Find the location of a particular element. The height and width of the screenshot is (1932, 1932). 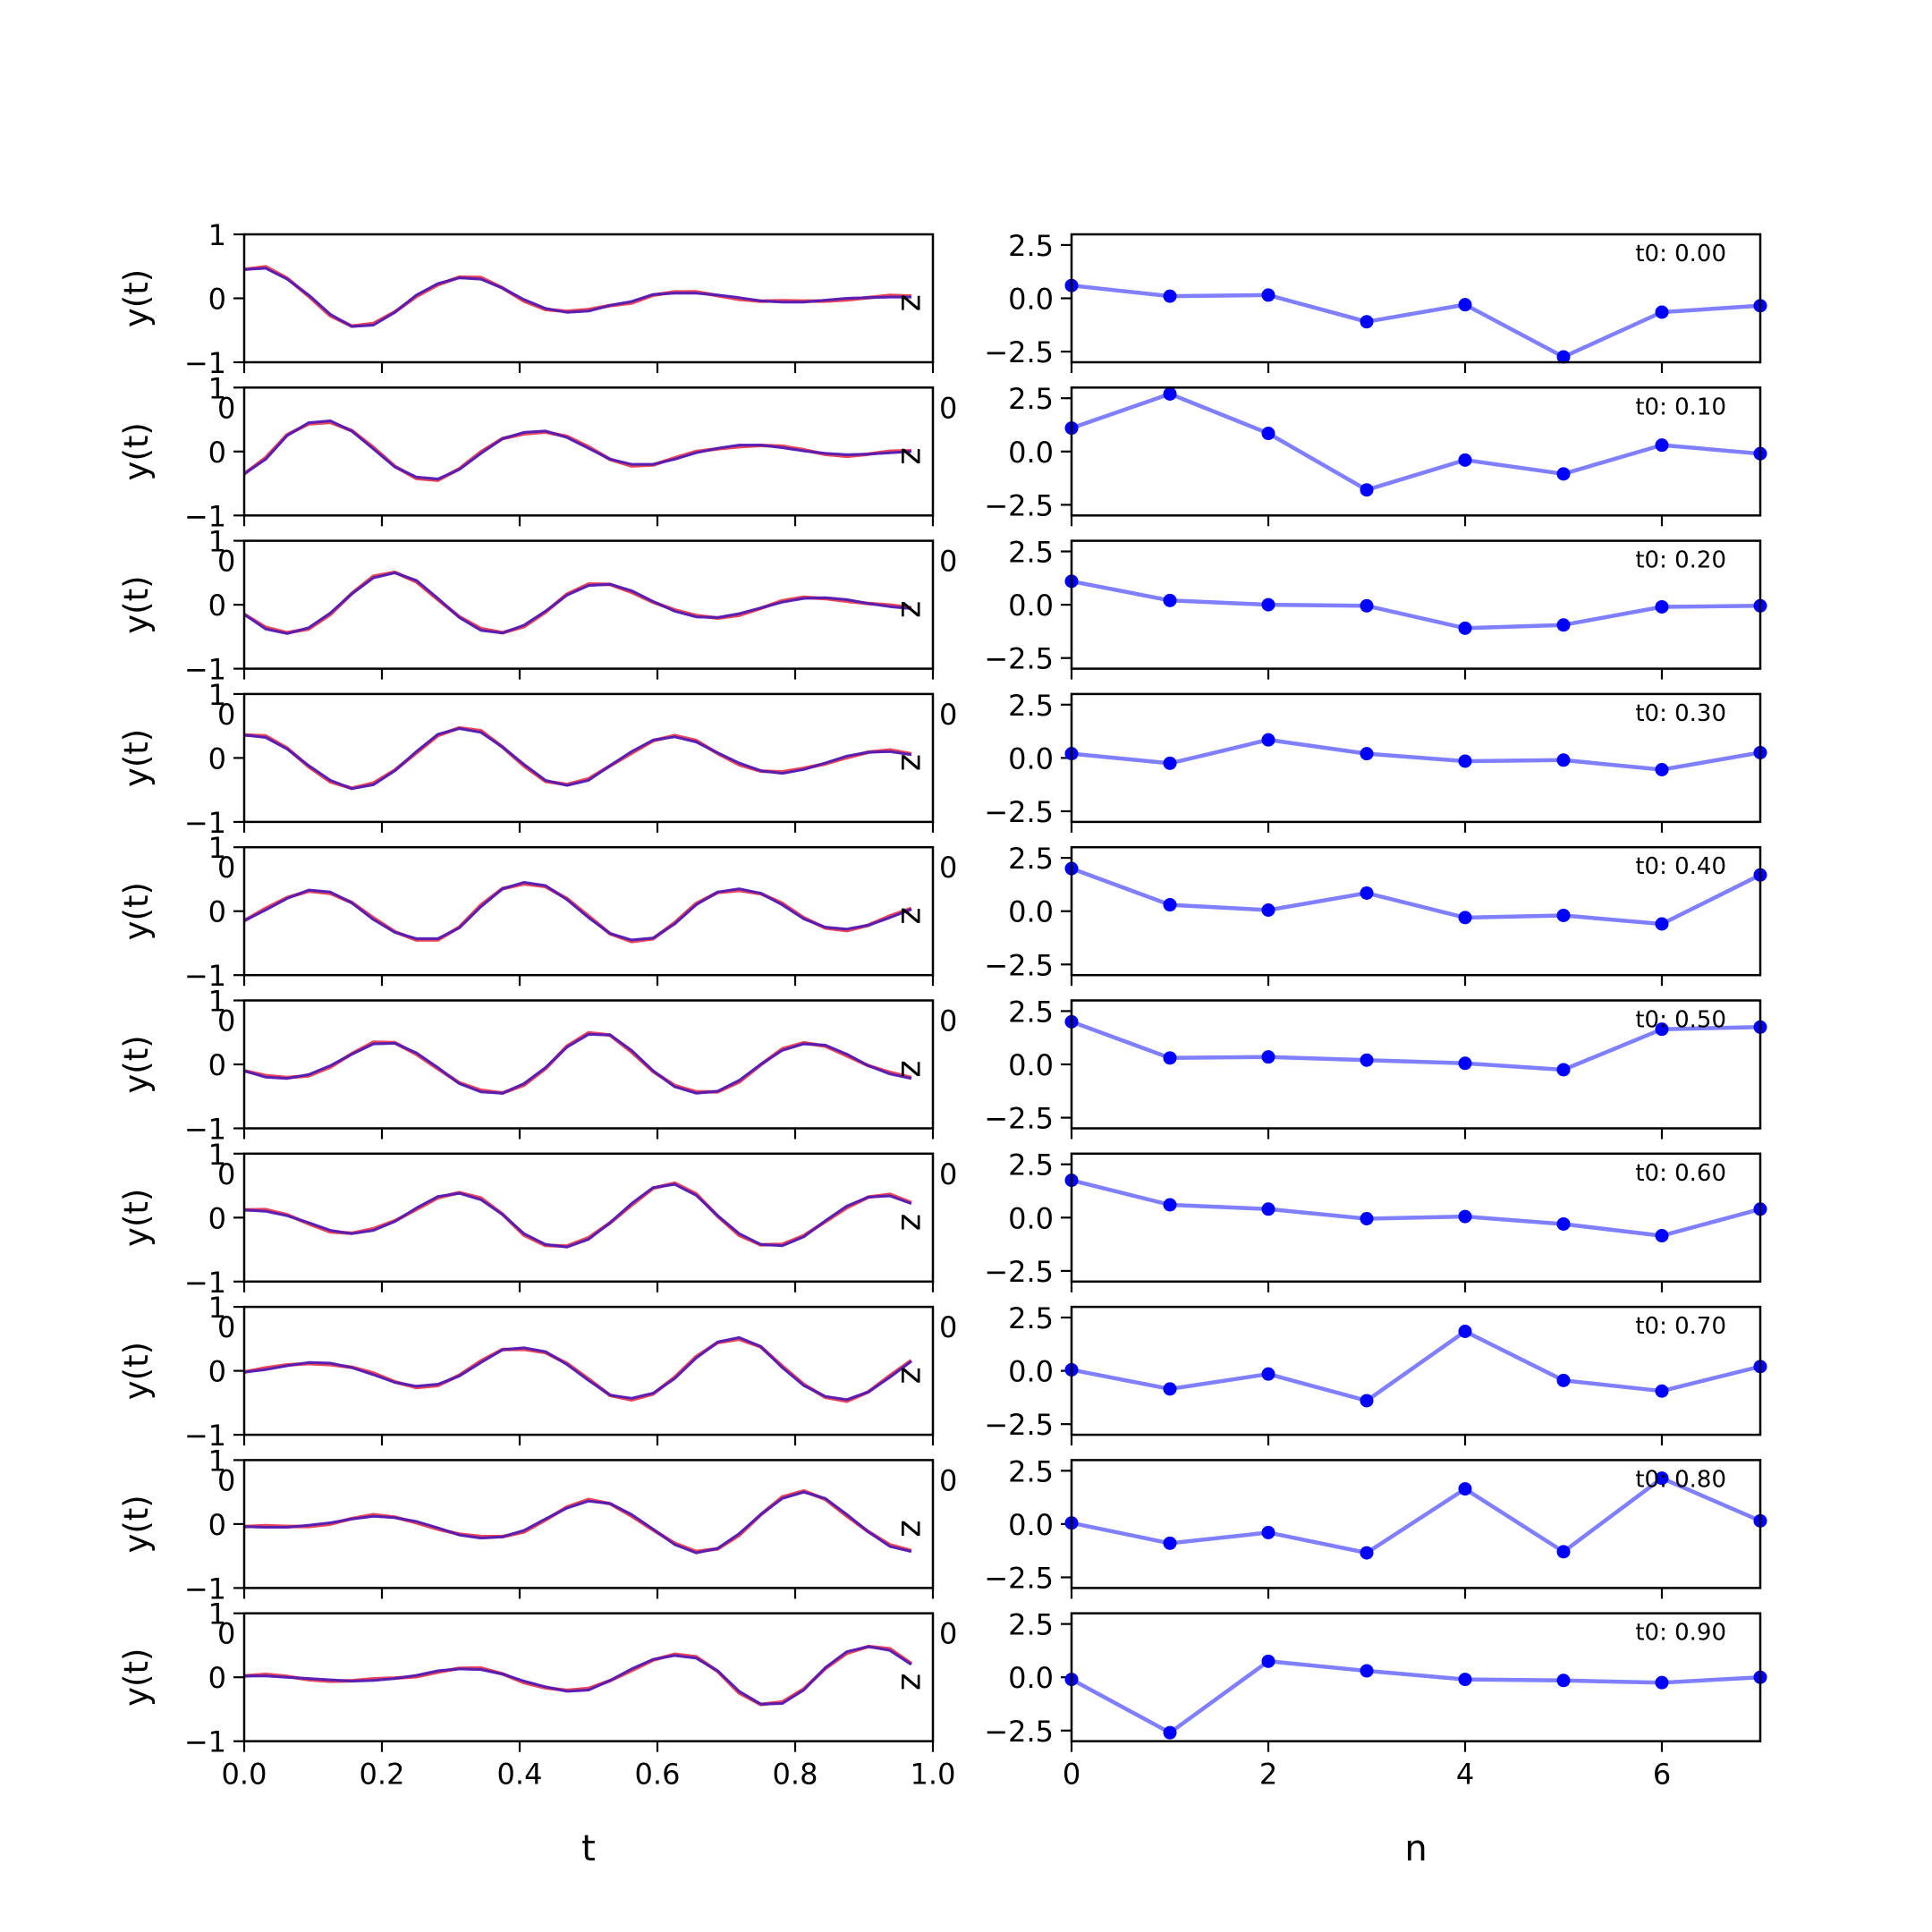

t0-label: t0: 0.40 is located at coordinates (1680, 866).